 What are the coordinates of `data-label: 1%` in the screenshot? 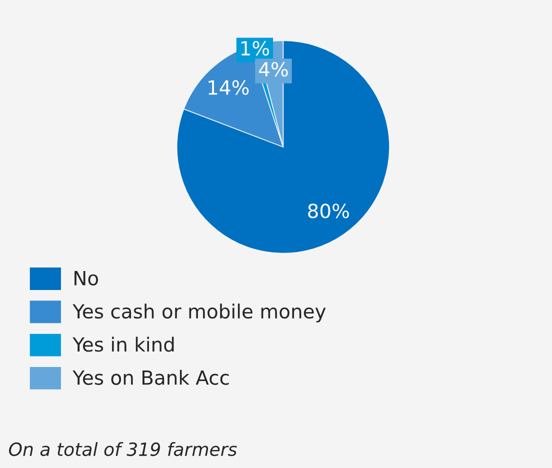 It's located at (255, 48).